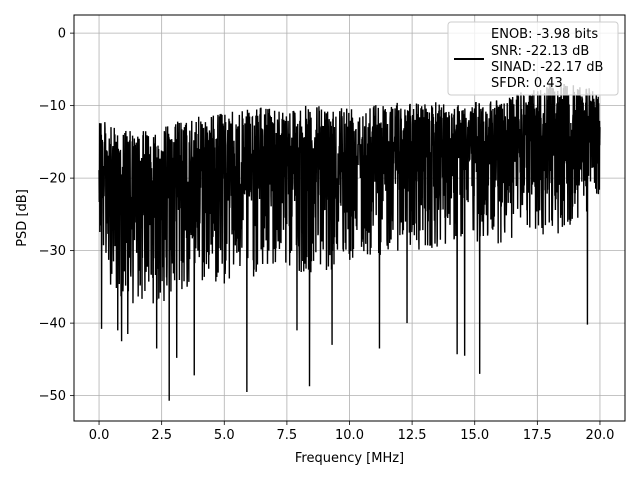 This screenshot has width=640, height=480. What do you see at coordinates (287, 435) in the screenshot?
I see `x-tick-label: 7.5` at bounding box center [287, 435].